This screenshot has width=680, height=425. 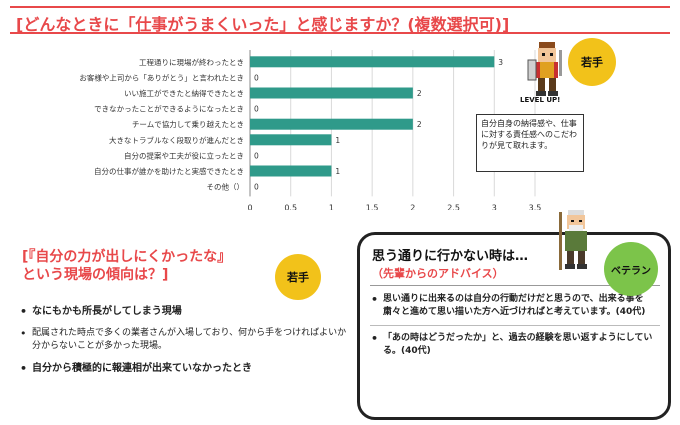 I want to click on x-tick-label: 3, so click(x=494, y=206).